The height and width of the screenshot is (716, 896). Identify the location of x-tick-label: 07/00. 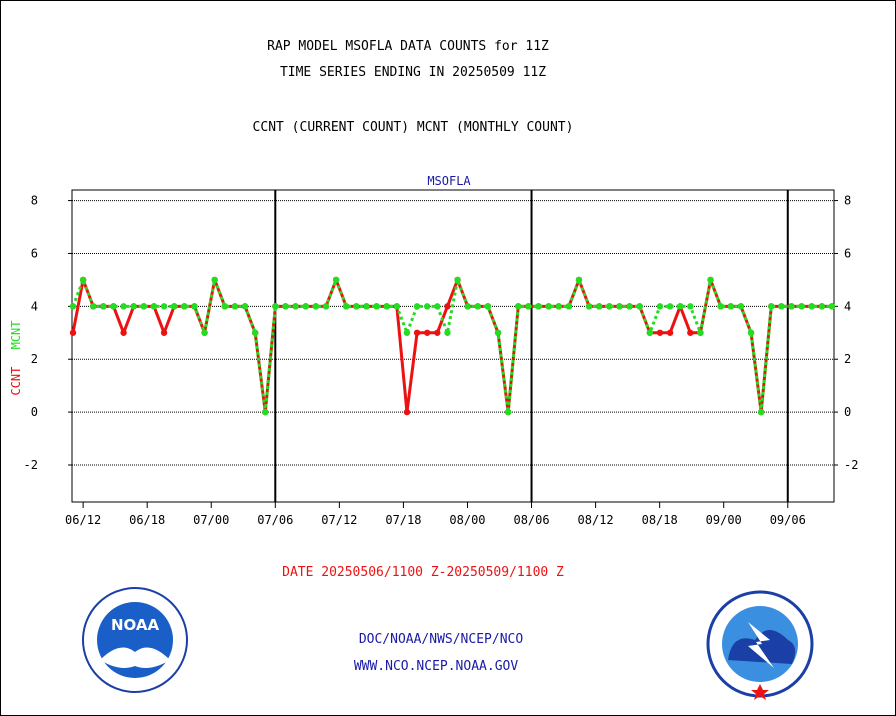
(211, 520).